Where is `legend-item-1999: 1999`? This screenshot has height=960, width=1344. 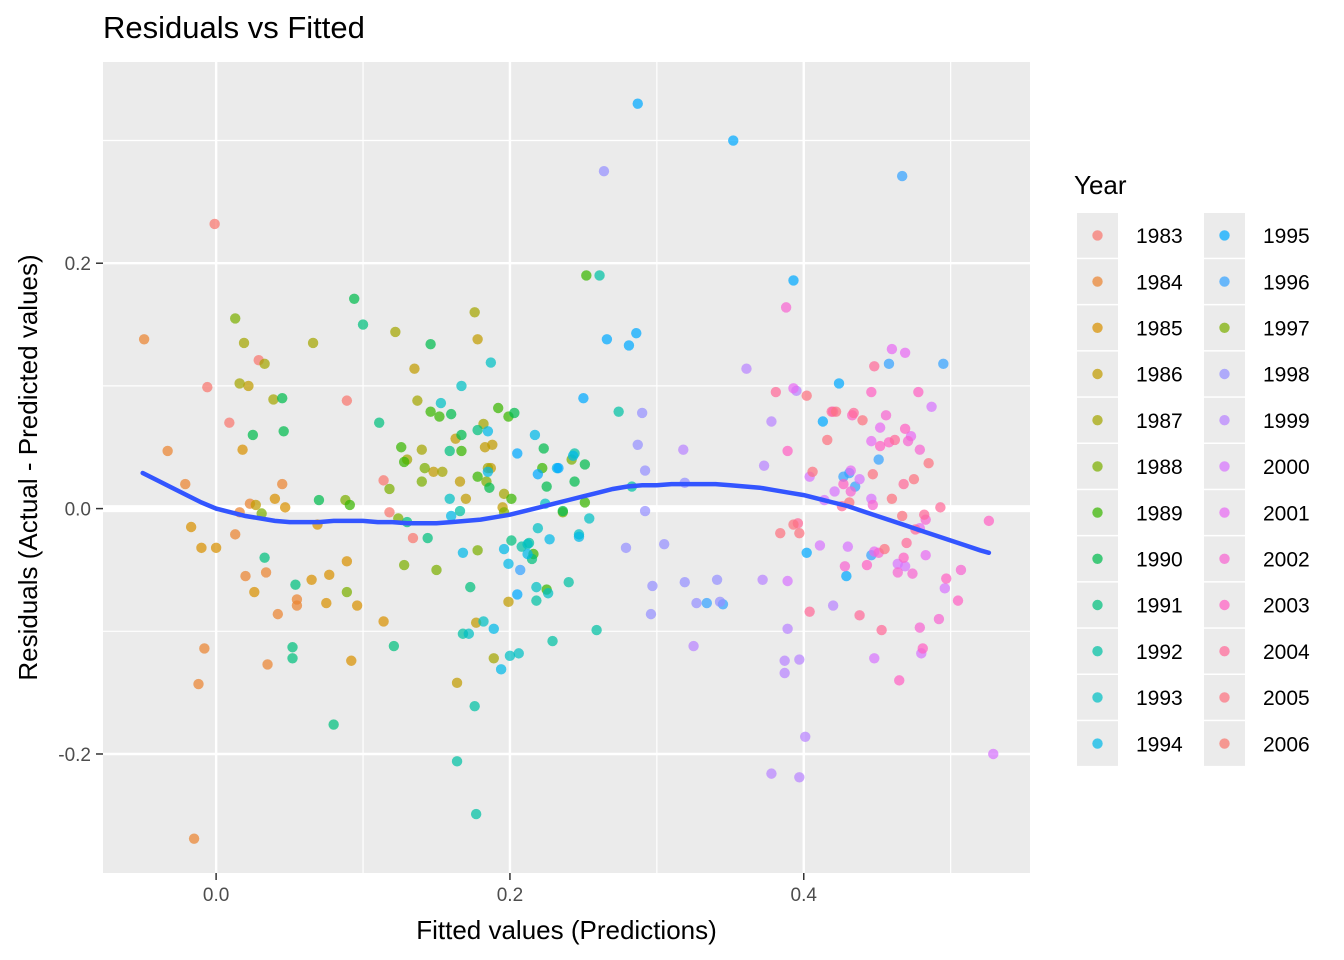
legend-item-1999: 1999 is located at coordinates (1257, 420).